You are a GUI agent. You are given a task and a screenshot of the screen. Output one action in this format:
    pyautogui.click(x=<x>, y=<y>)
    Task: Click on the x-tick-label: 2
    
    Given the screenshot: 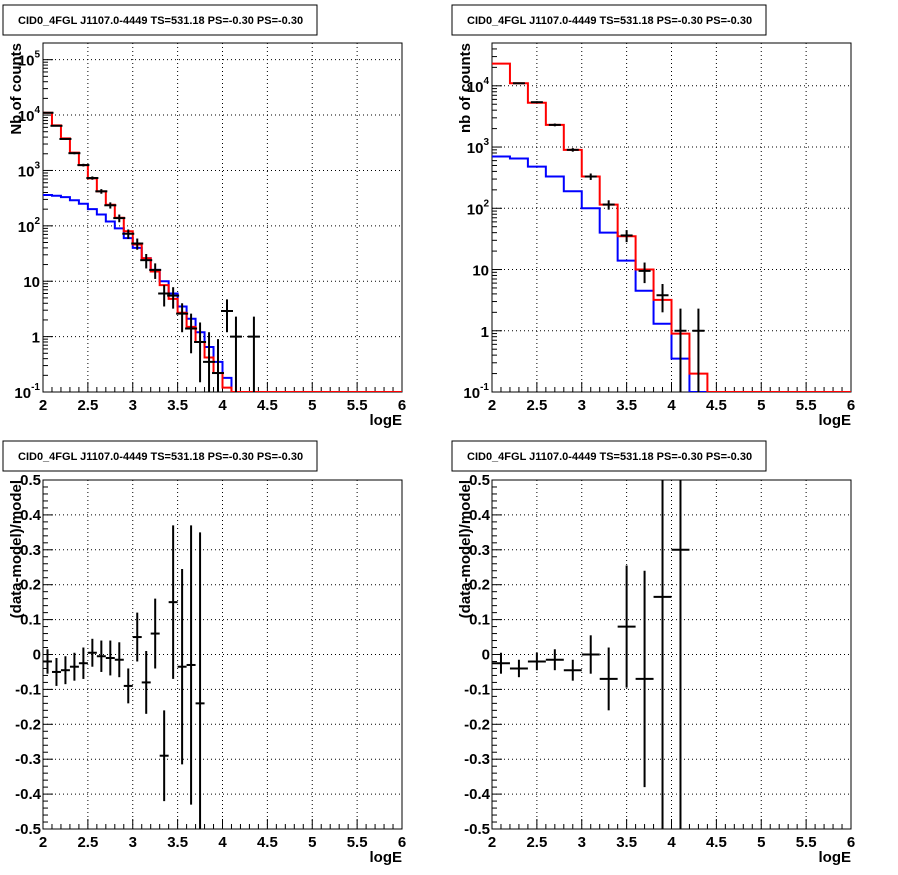 What is the action you would take?
    pyautogui.click(x=43, y=842)
    